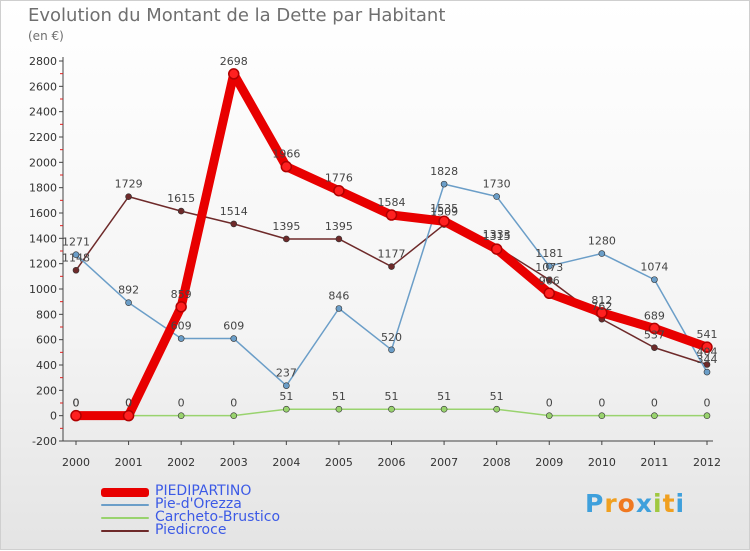 Image resolution: width=750 pixels, height=551 pixels. What do you see at coordinates (43, 112) in the screenshot?
I see `y-tick-label: 2400` at bounding box center [43, 112].